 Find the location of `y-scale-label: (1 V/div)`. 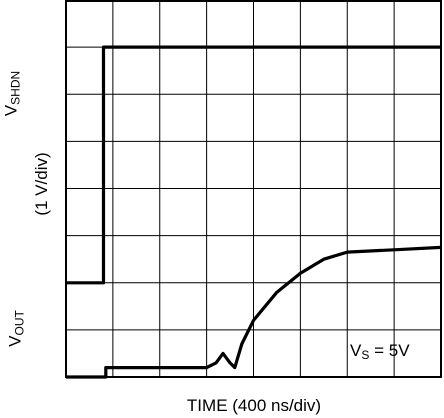

y-scale-label: (1 V/div) is located at coordinates (41, 184).